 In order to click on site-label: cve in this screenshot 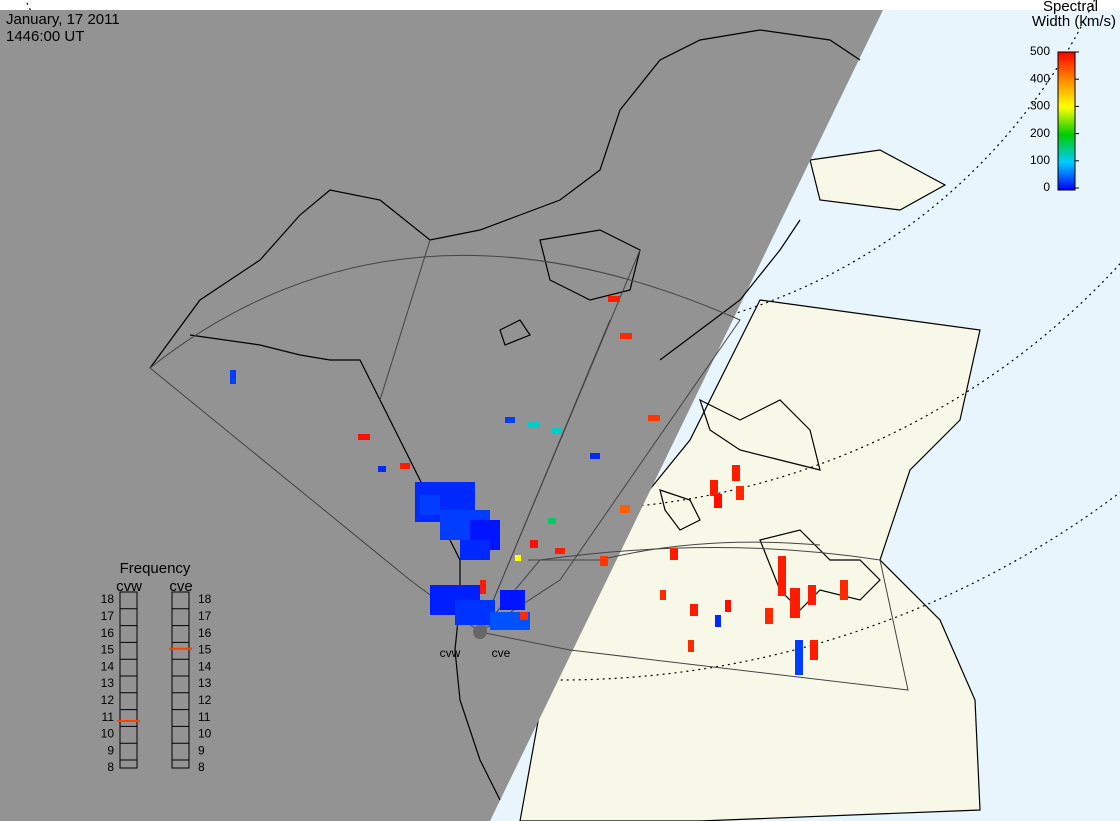, I will do `click(501, 653)`.